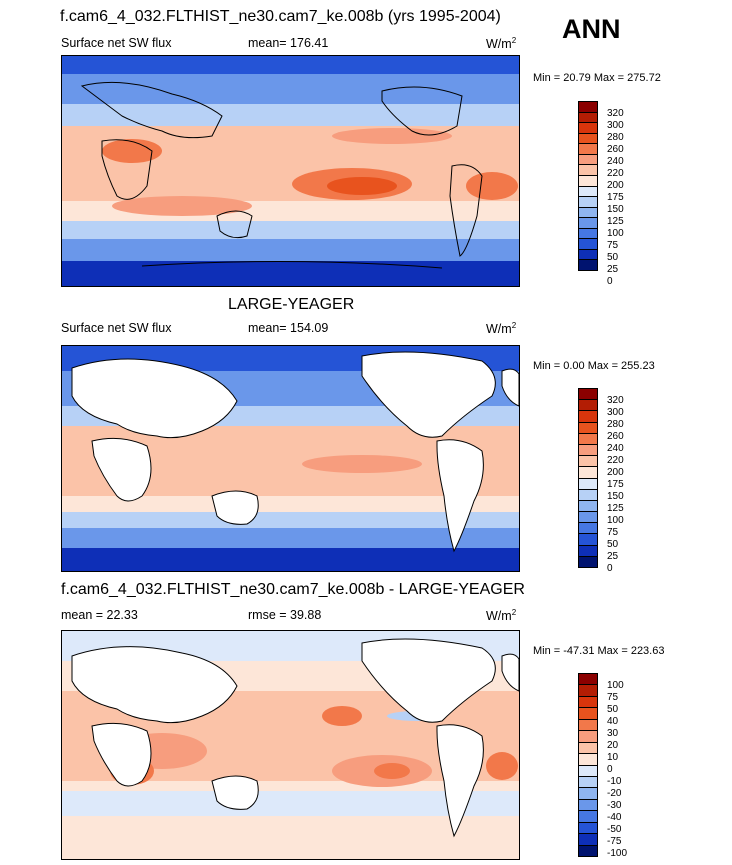 This screenshot has height=865, width=732. I want to click on panel1-tick: 175, so click(615, 197).